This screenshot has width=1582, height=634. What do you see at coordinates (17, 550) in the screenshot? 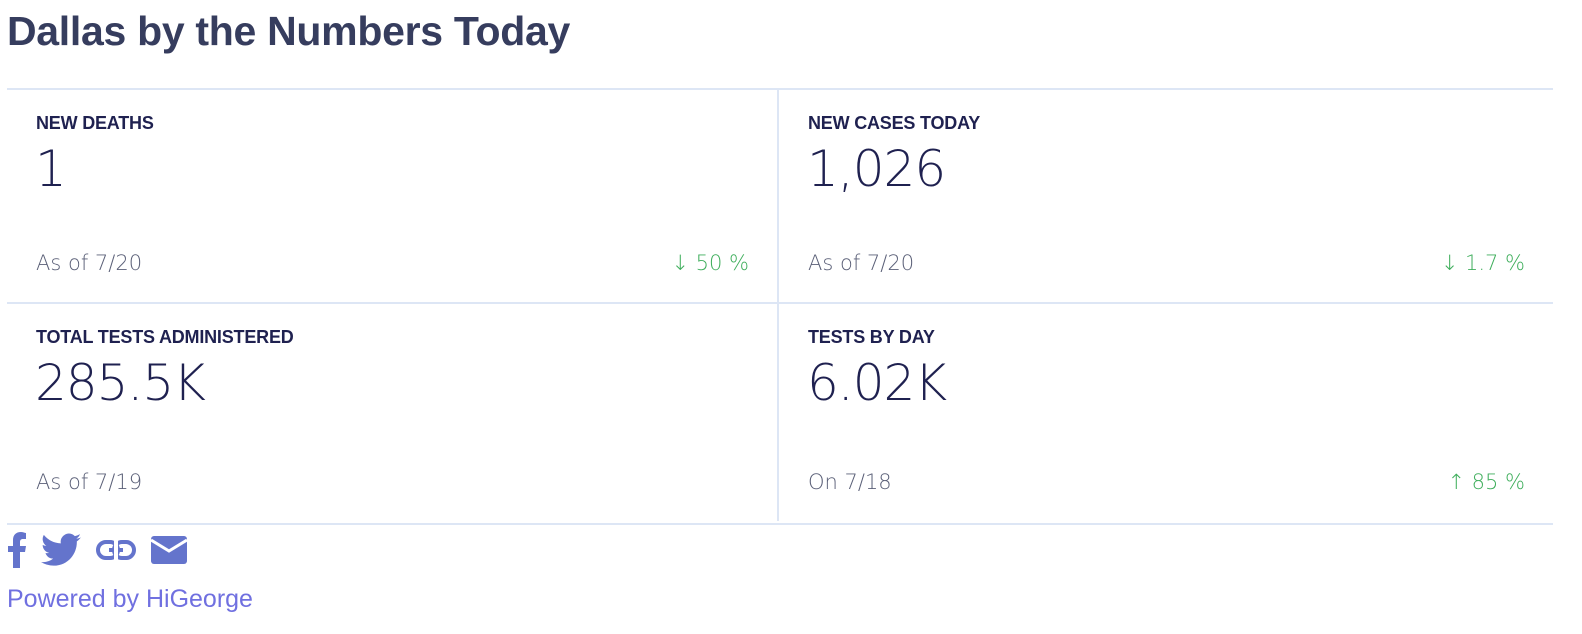
I see `facebook-icon` at bounding box center [17, 550].